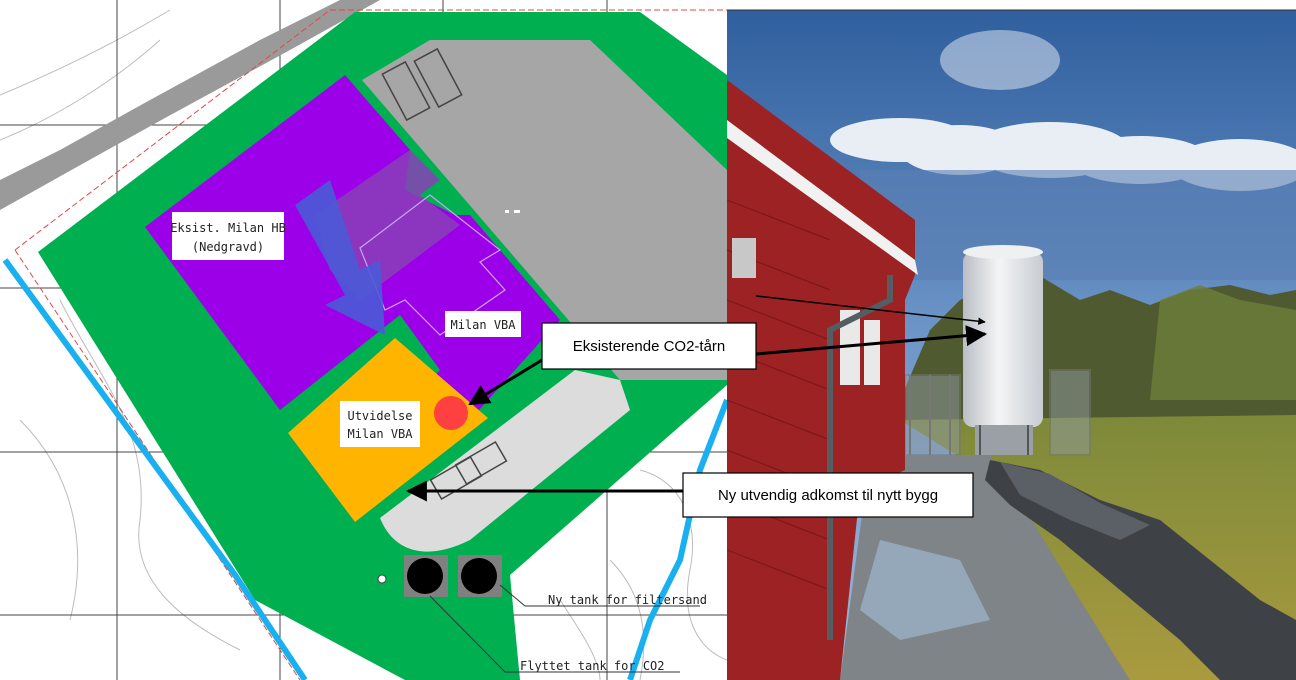 The height and width of the screenshot is (680, 1296). What do you see at coordinates (228, 228) in the screenshot?
I see `label-existing-building-line1: Eksist. Milan HB` at bounding box center [228, 228].